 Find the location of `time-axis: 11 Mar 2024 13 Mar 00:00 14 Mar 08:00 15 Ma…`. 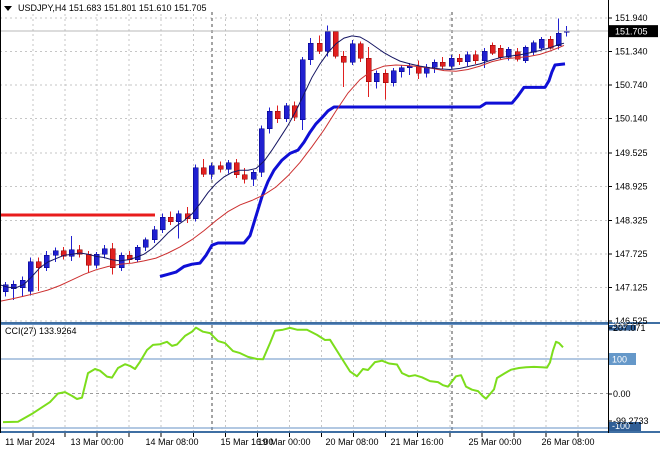

time-axis: 11 Mar 2024 13 Mar 00:00 14 Mar 08:00 15 Ma… is located at coordinates (300, 440).